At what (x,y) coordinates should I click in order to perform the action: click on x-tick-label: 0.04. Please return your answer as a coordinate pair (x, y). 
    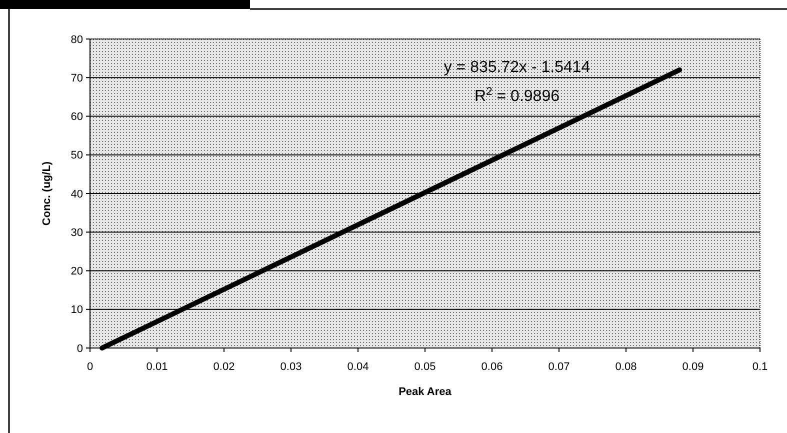
    Looking at the image, I should click on (358, 367).